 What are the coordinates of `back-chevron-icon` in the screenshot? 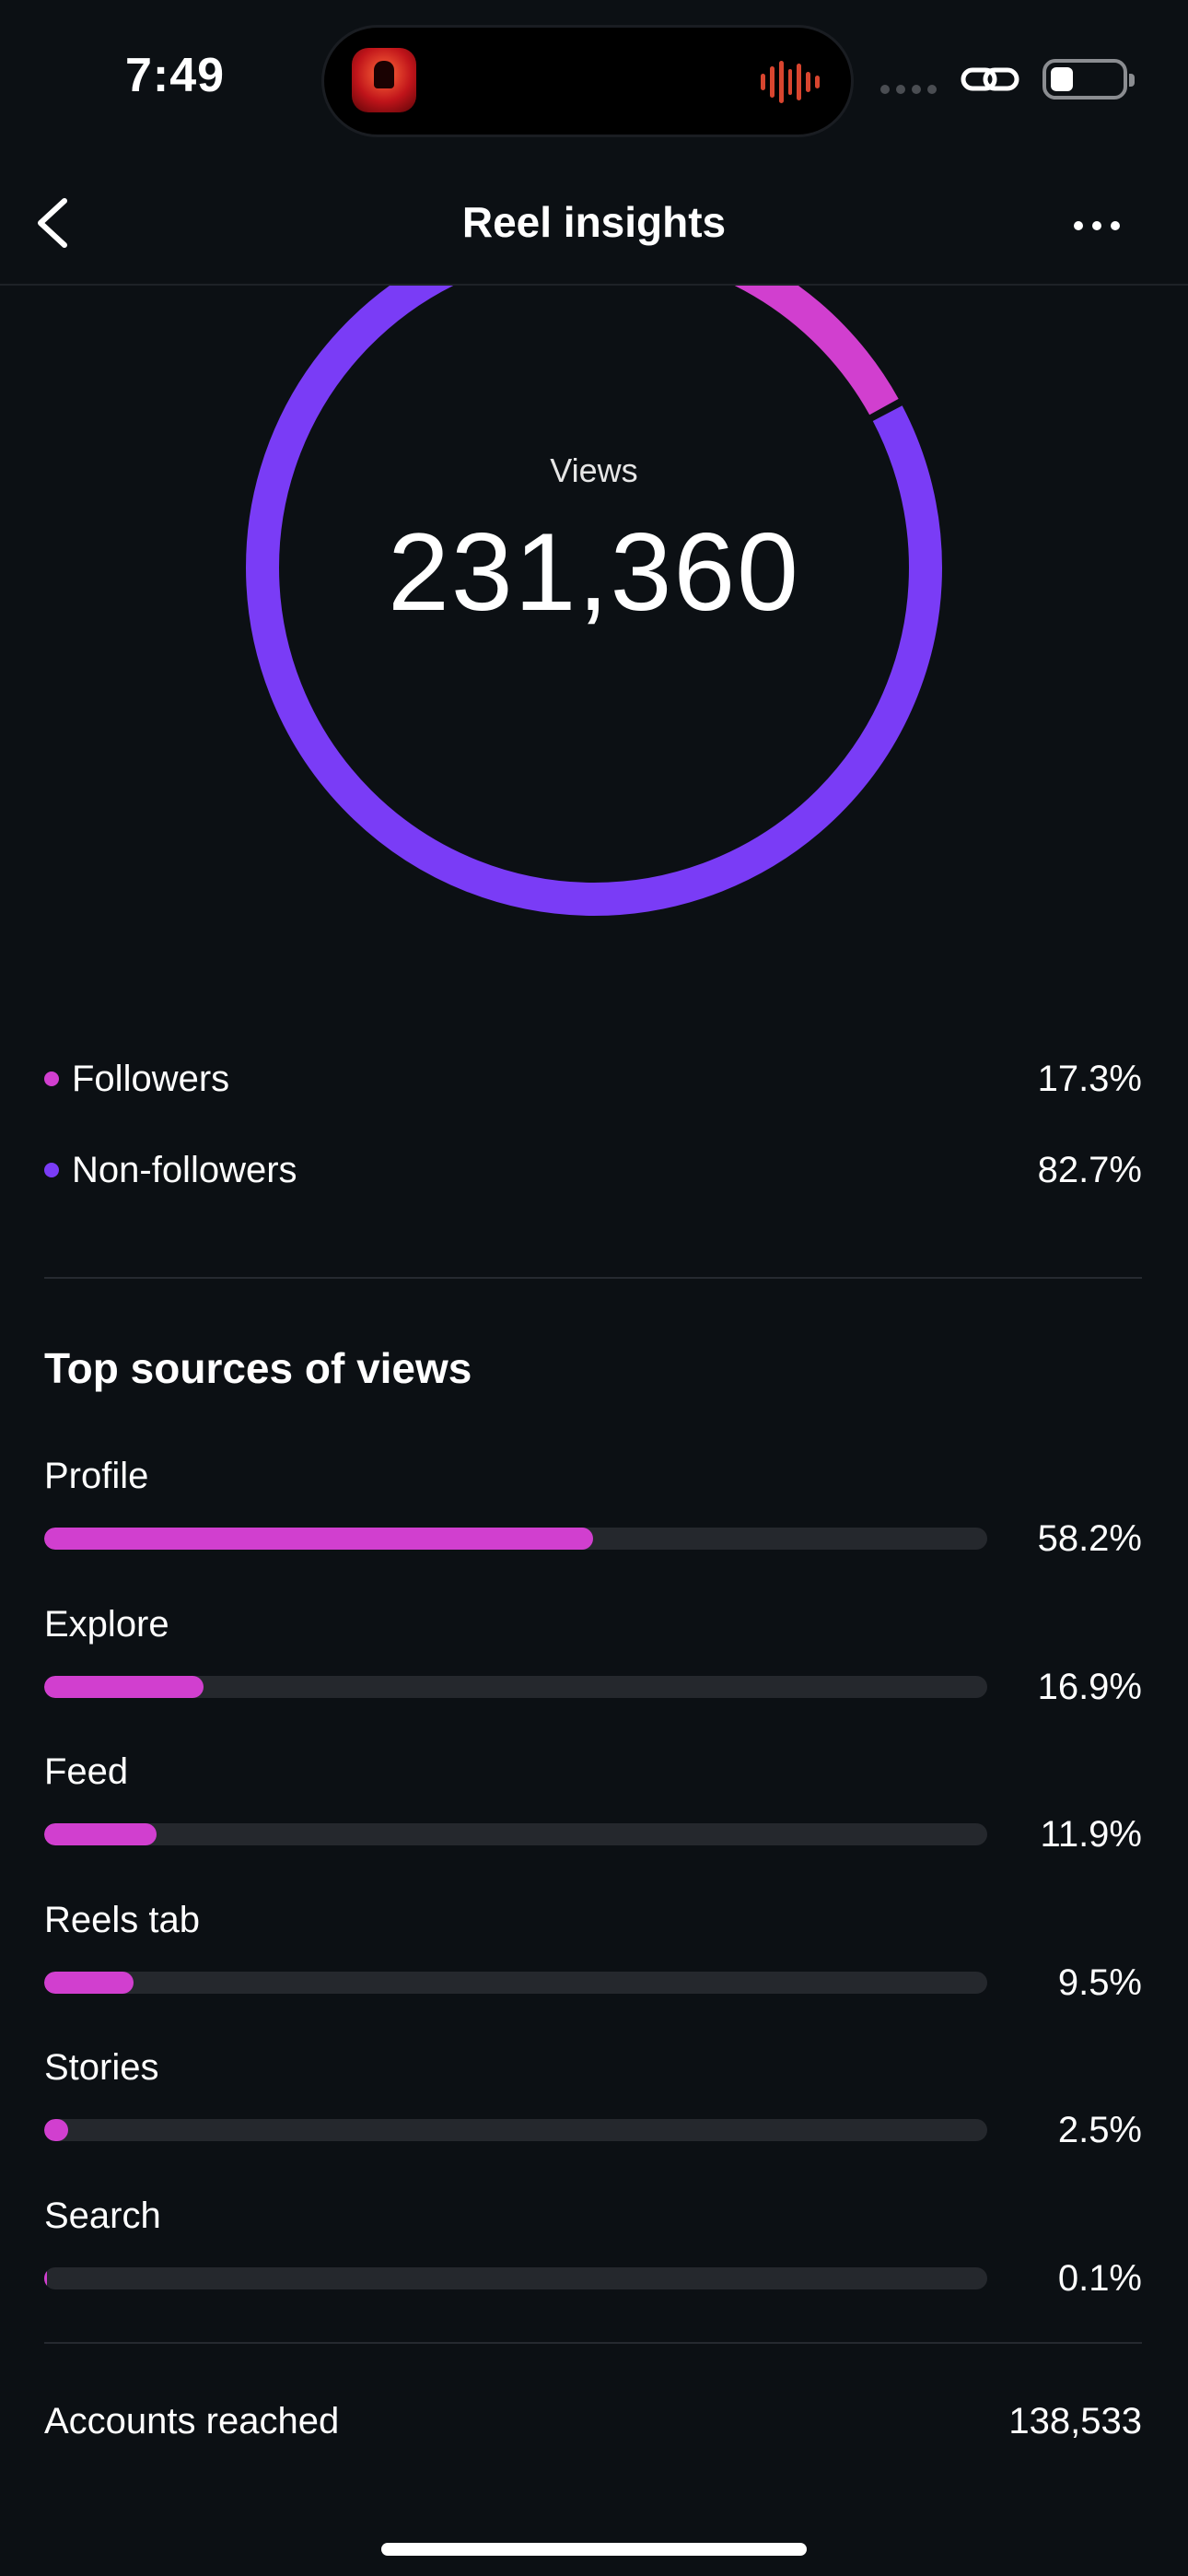 It's located at (55, 223).